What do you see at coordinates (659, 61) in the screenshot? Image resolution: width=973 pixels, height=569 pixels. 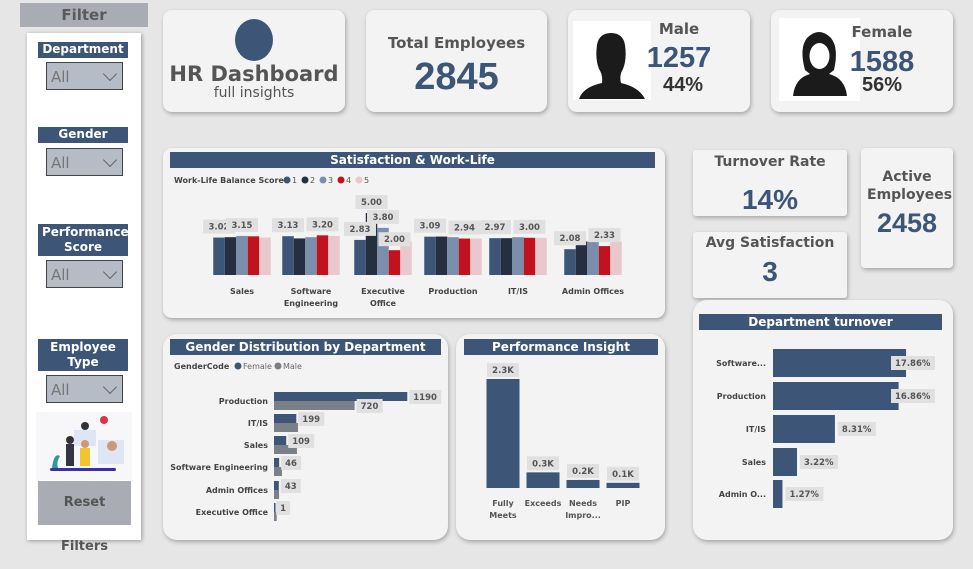 I see `male-card: Male 1257 44%` at bounding box center [659, 61].